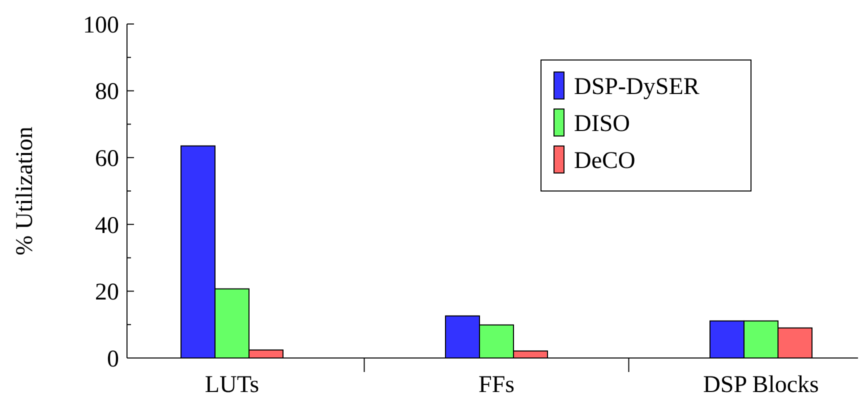  What do you see at coordinates (107, 293) in the screenshot?
I see `y-tick-label: 20` at bounding box center [107, 293].